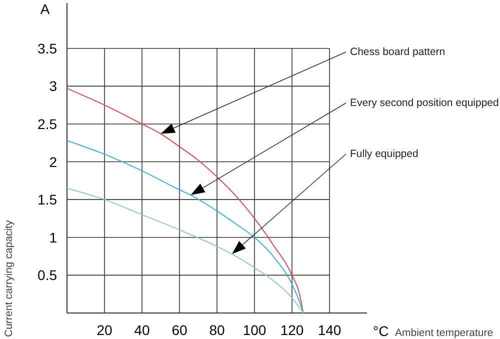 The height and width of the screenshot is (339, 500). I want to click on x-tick-label: 140, so click(330, 330).